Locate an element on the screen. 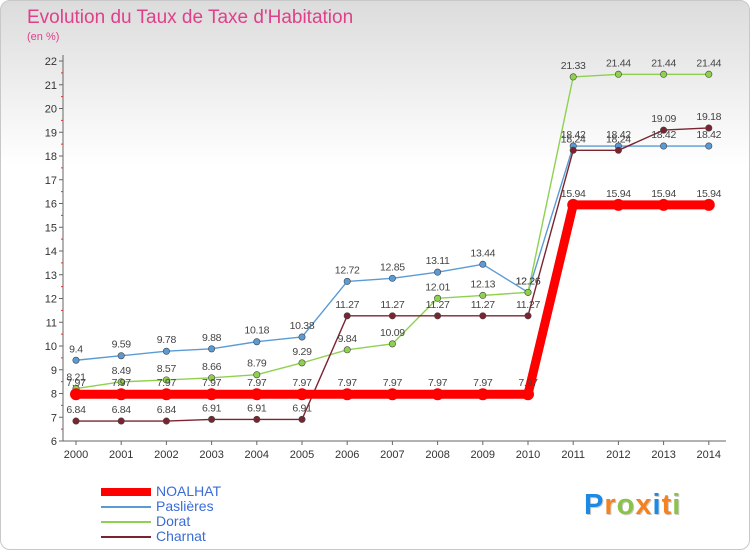  data-label-pasli-res: 9.4 is located at coordinates (76, 349).